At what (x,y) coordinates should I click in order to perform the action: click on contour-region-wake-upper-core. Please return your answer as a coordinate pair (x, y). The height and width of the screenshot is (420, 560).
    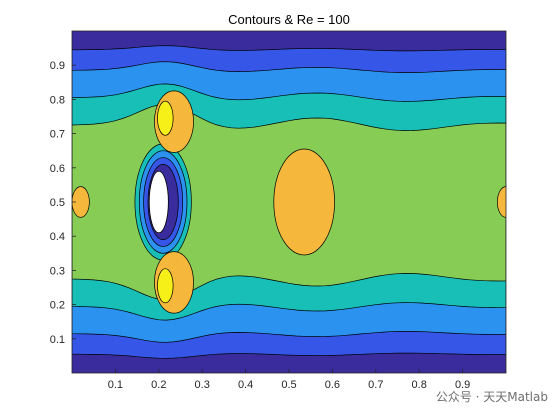
    Looking at the image, I should click on (165, 118).